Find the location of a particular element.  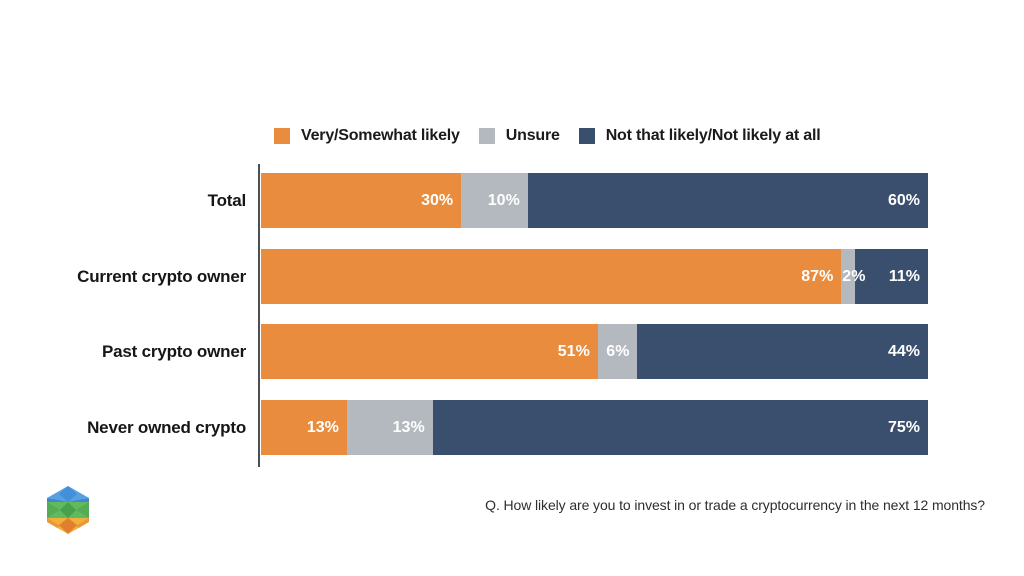

bar-segment: 2% is located at coordinates (853, 276).